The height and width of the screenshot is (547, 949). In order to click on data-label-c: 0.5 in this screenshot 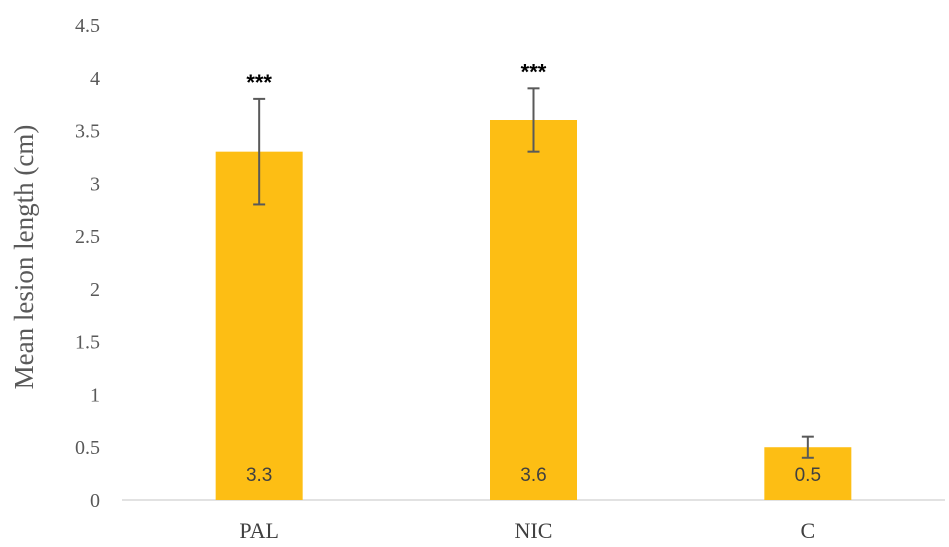, I will do `click(808, 475)`.